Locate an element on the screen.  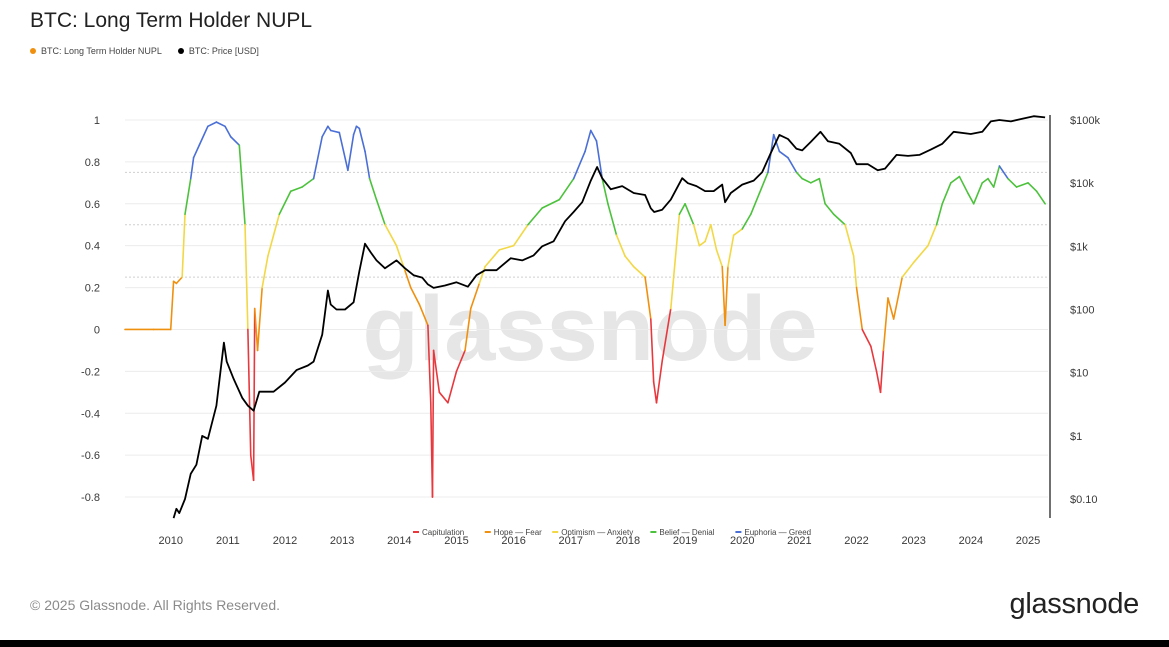
x-tick-label: 2020 is located at coordinates (742, 541).